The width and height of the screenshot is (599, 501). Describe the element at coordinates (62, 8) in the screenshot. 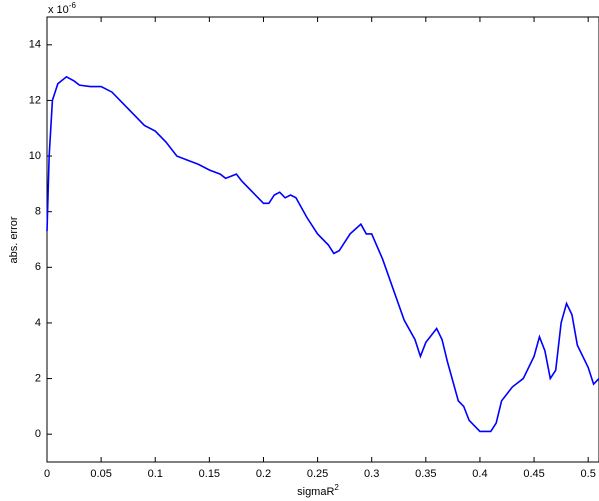

I see `multiplier: x 10-6` at that location.